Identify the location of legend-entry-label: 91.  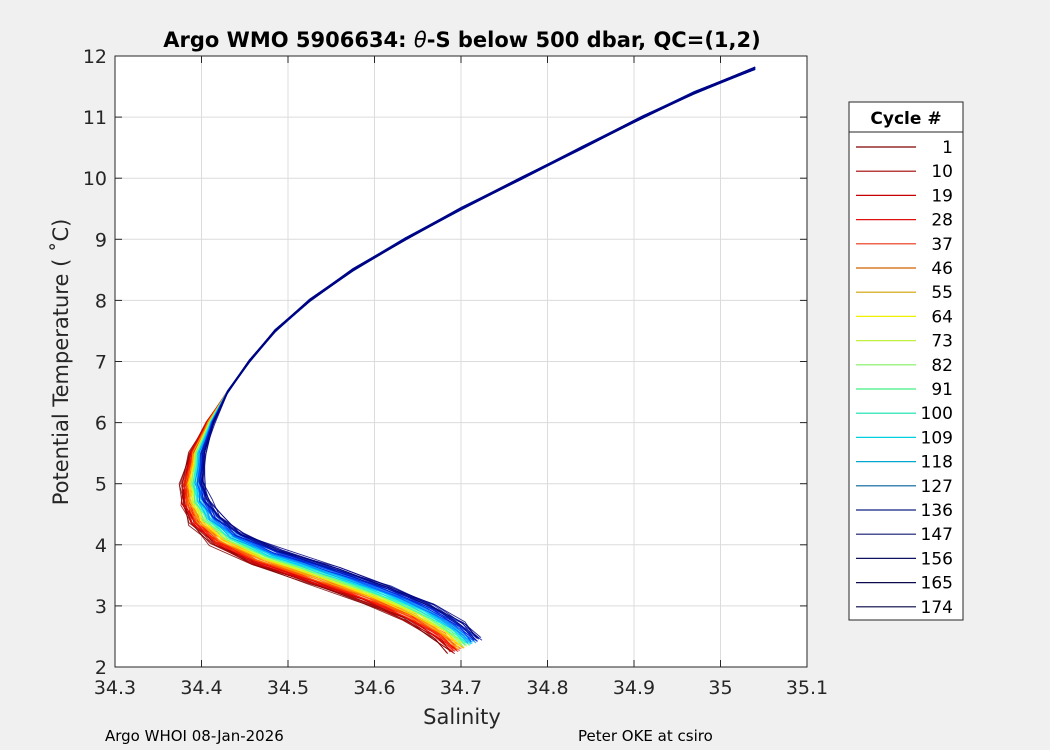
(942, 390).